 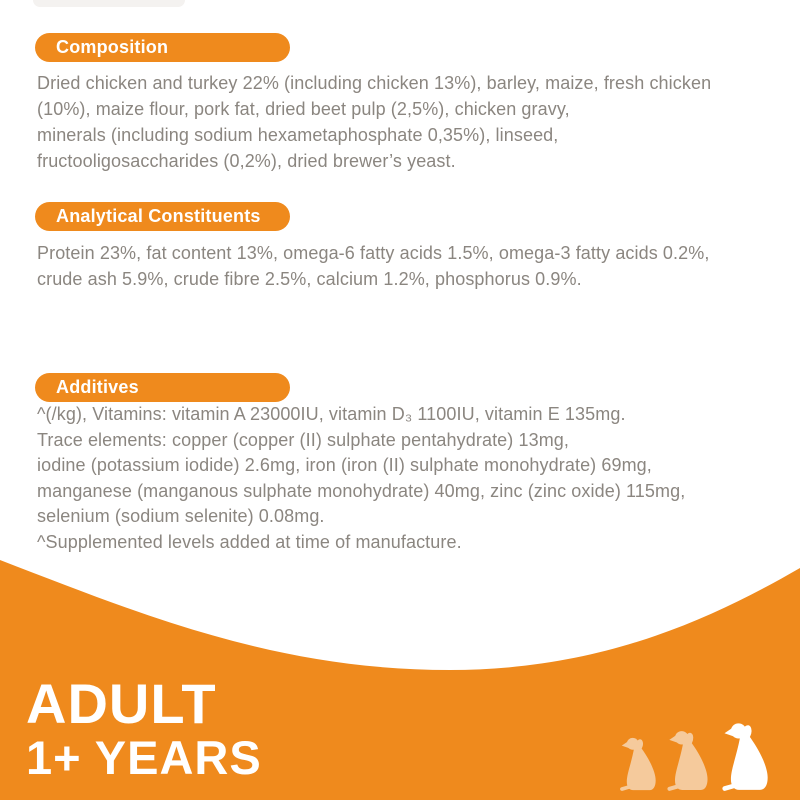 I want to click on composition-section-badge: Composition, so click(x=162, y=47).